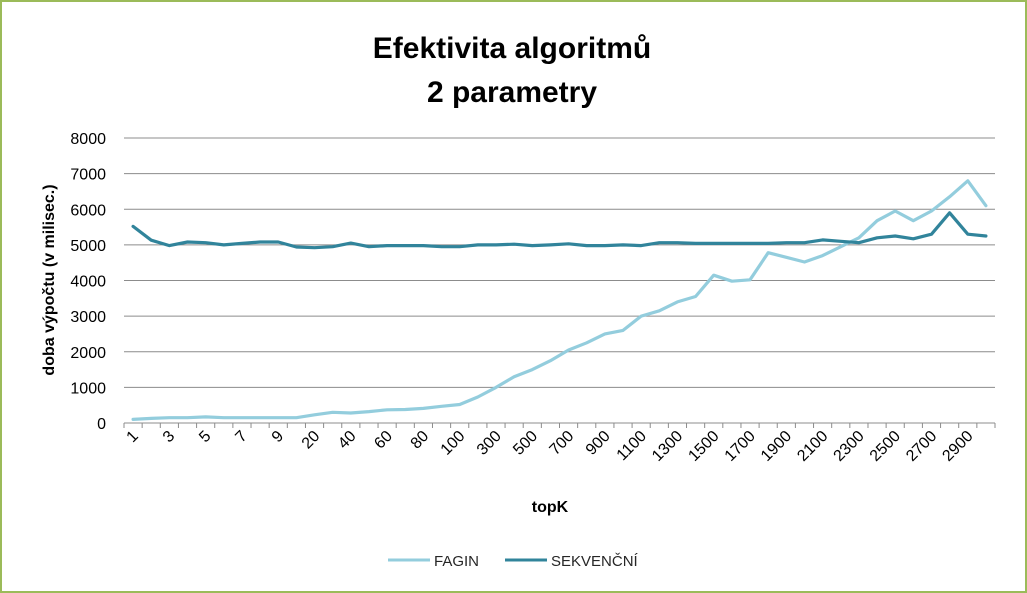 The width and height of the screenshot is (1027, 593). What do you see at coordinates (957, 446) in the screenshot?
I see `x-tick-label: 2900` at bounding box center [957, 446].